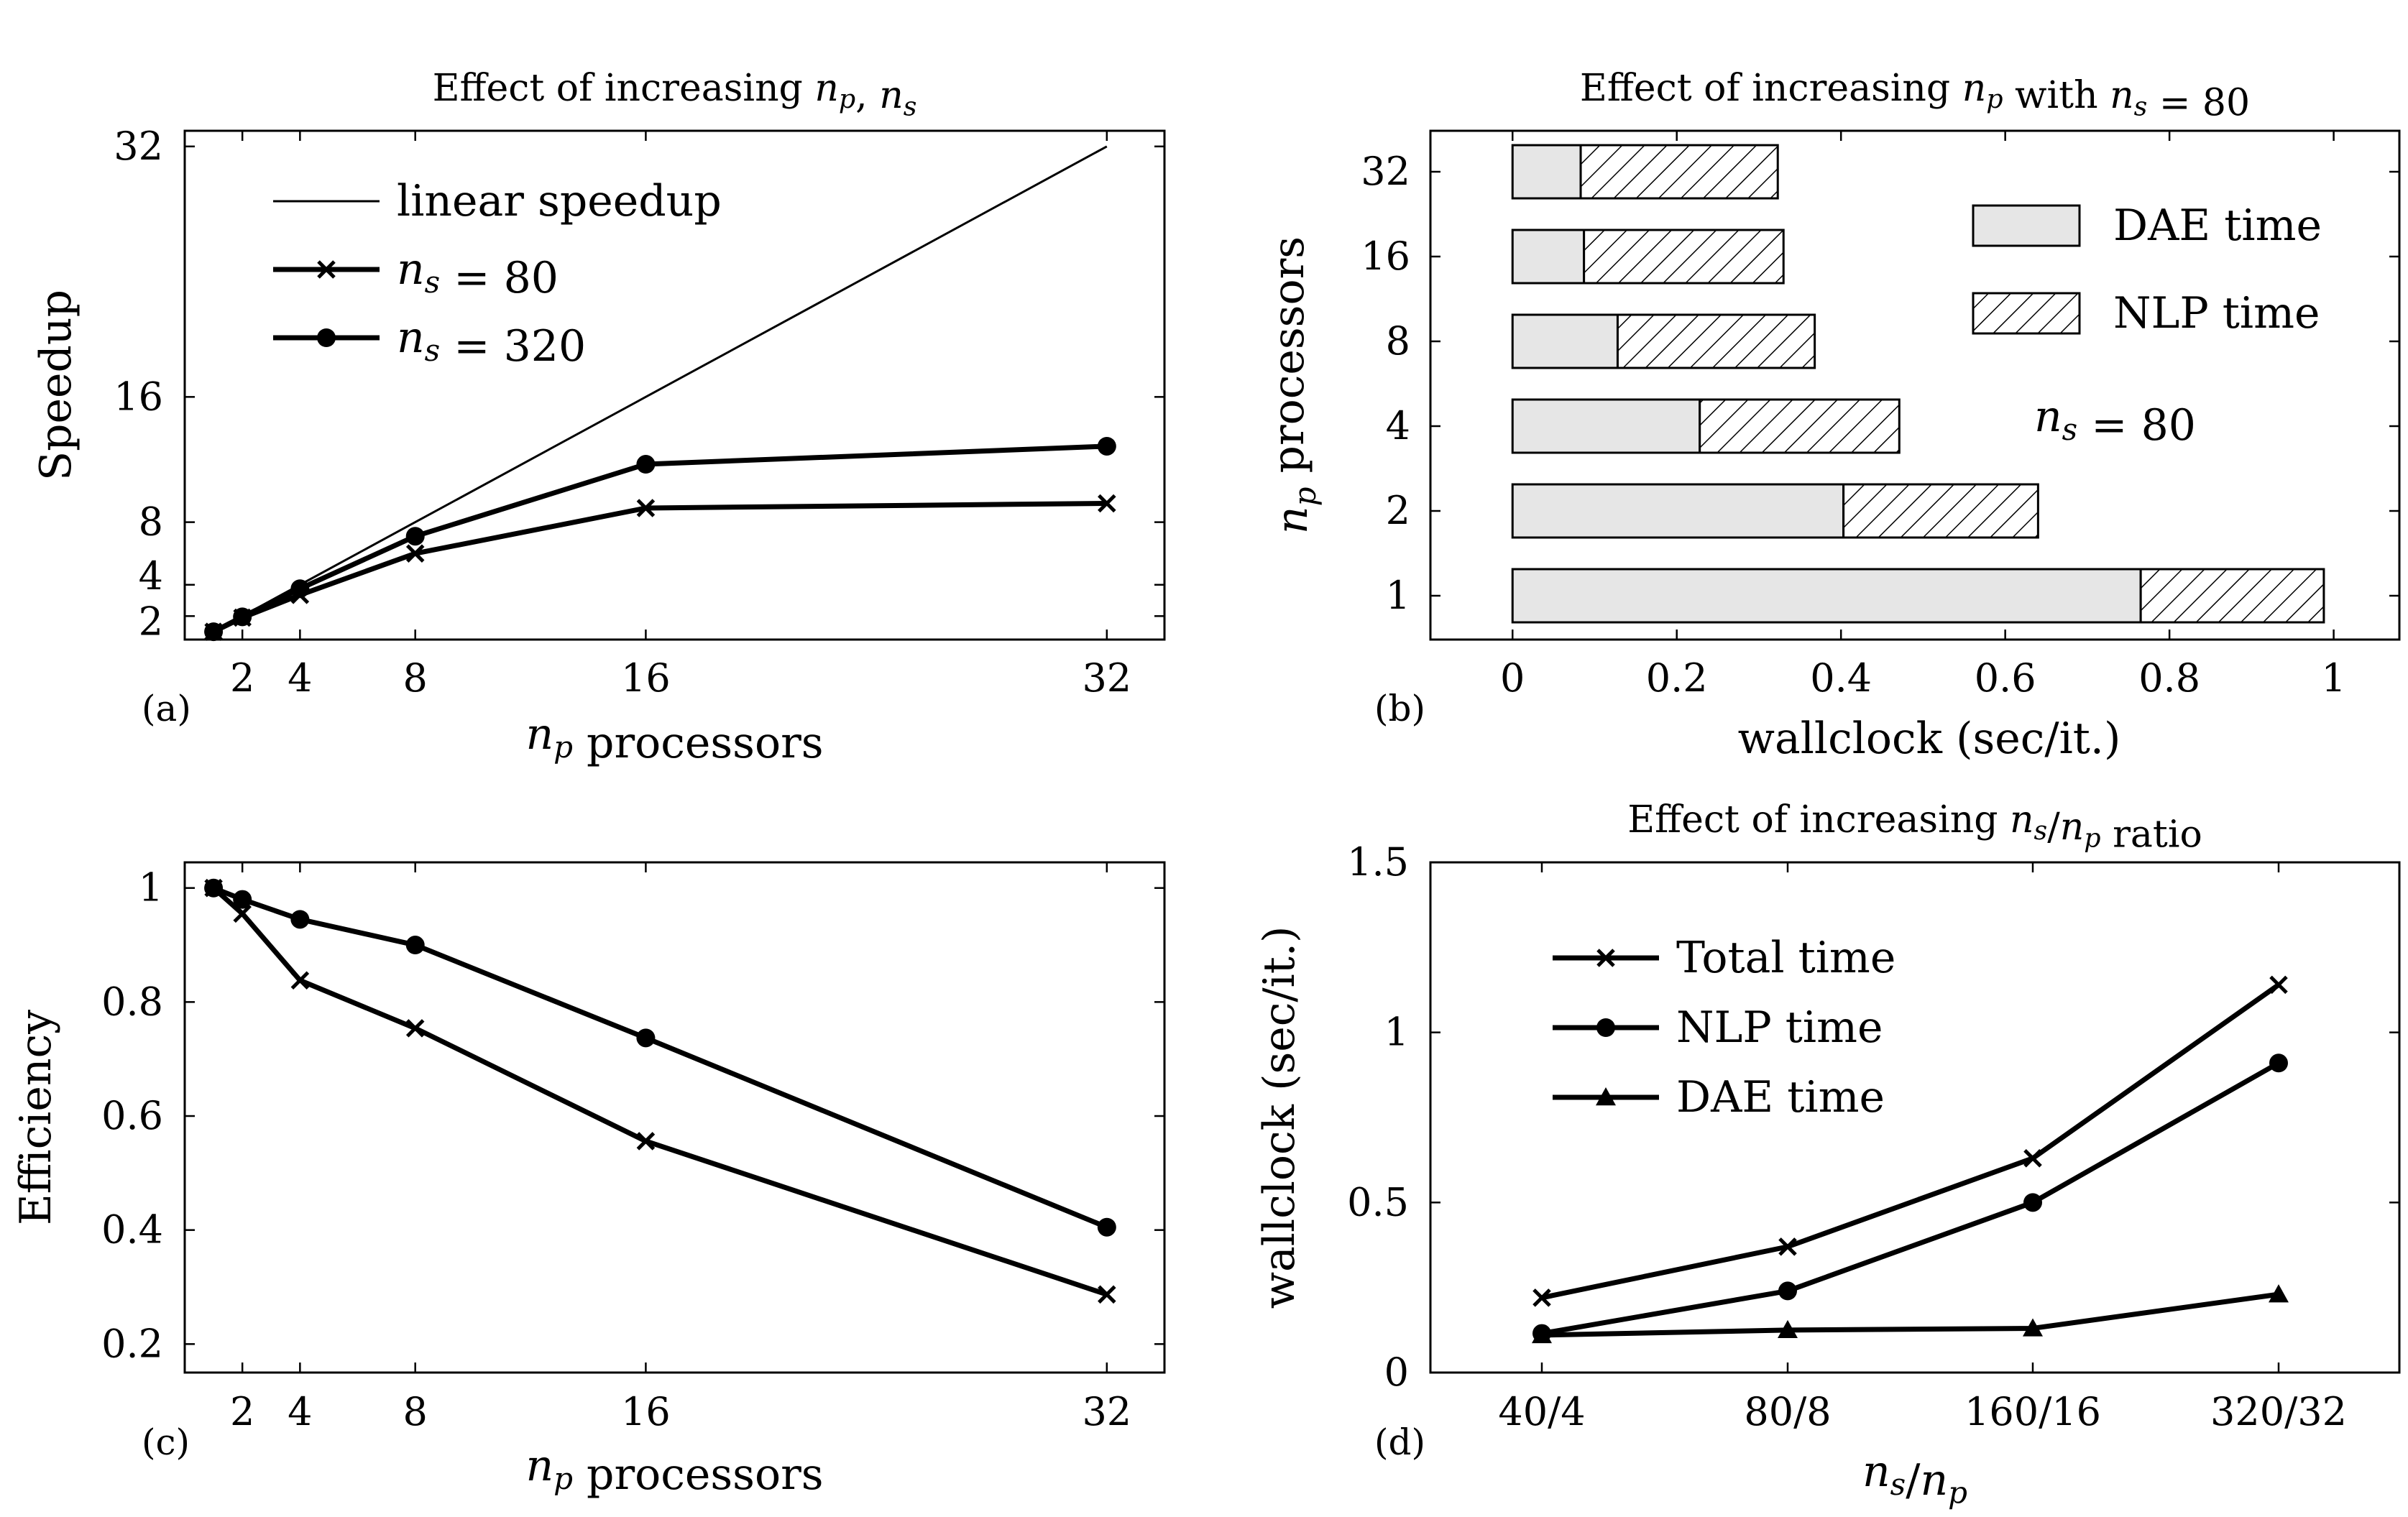 This screenshot has height=1517, width=2408. What do you see at coordinates (646, 1411) in the screenshot?
I see `x-tick-label: 16` at bounding box center [646, 1411].